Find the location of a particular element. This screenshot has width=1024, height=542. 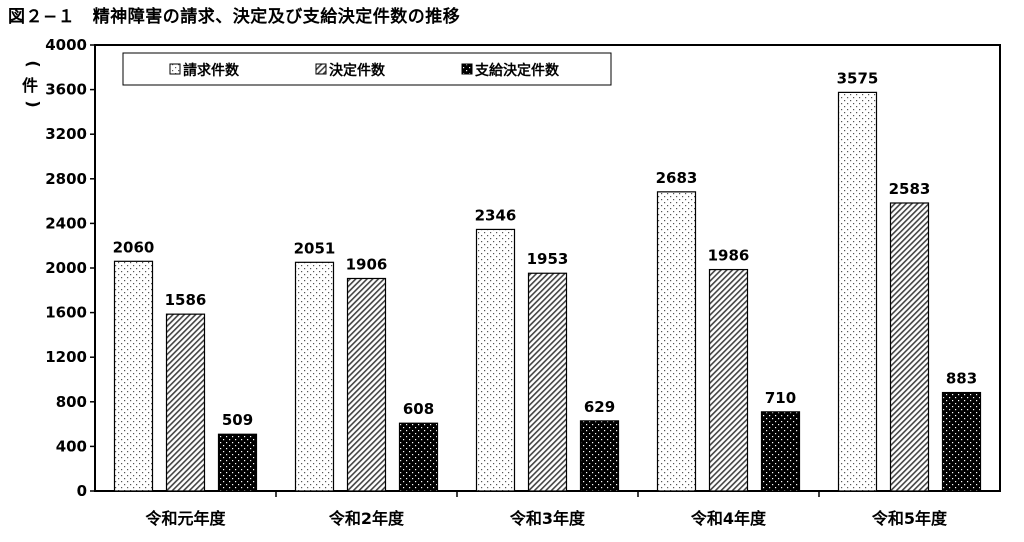

y-tick-label-0: 0 is located at coordinates (82, 491).